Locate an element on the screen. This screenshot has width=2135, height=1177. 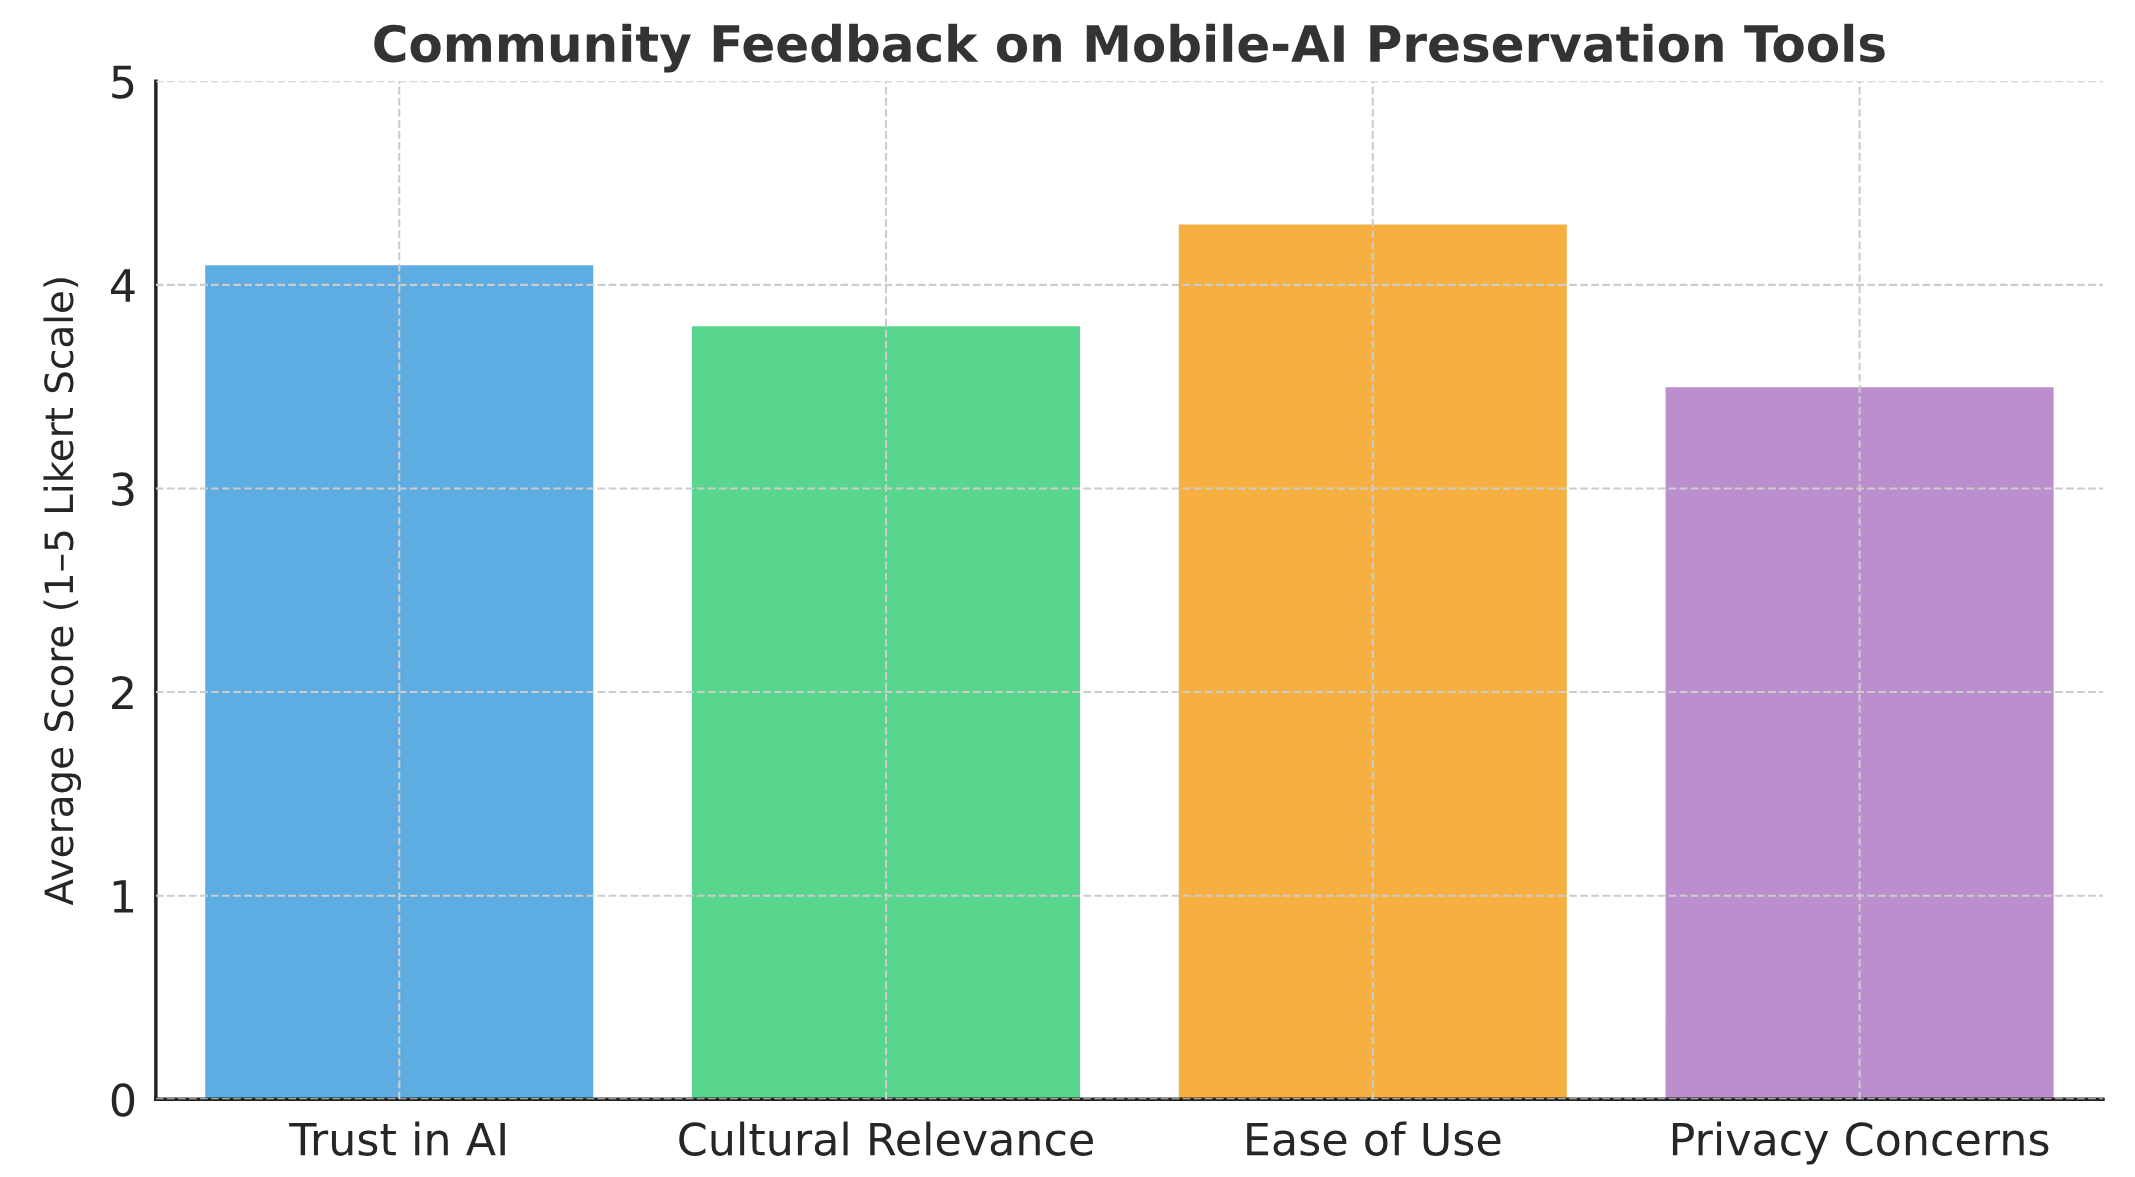
y-tick-label: 3 is located at coordinates (123, 489).